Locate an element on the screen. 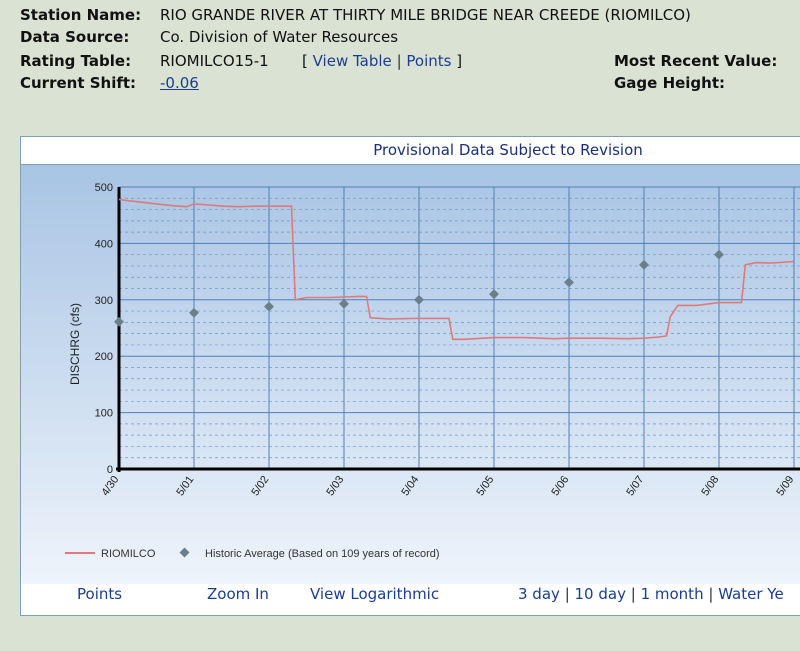 The height and width of the screenshot is (651, 800). current-shift-link: -0.06 is located at coordinates (179, 83).